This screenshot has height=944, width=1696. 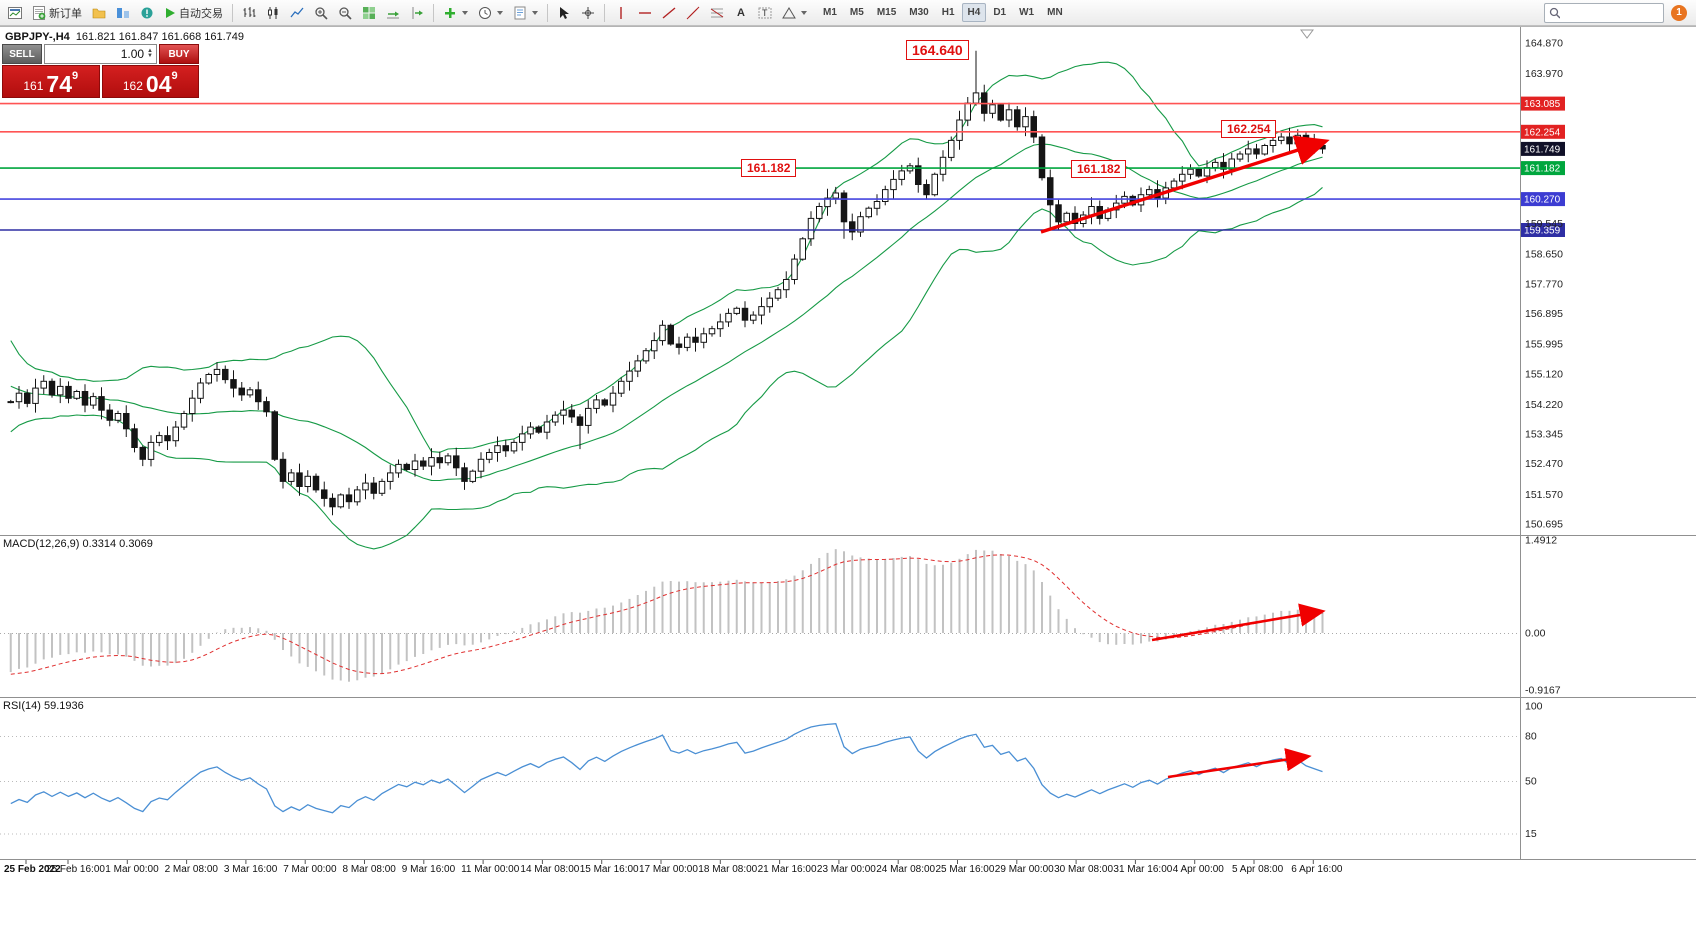 I want to click on timeframe-MN: MN, so click(x=1055, y=12).